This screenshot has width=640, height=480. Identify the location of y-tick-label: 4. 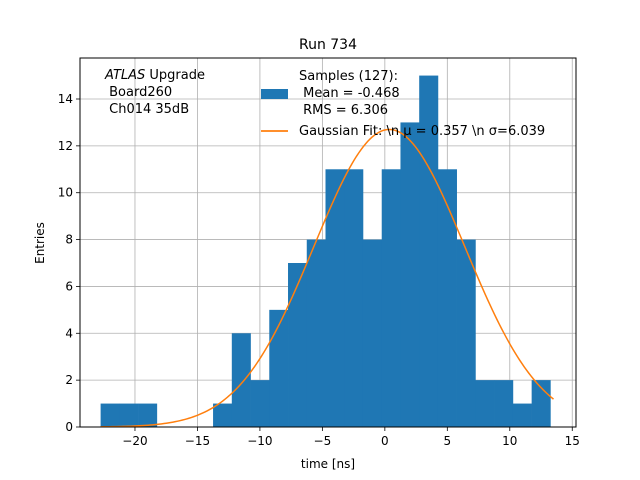
(69, 333).